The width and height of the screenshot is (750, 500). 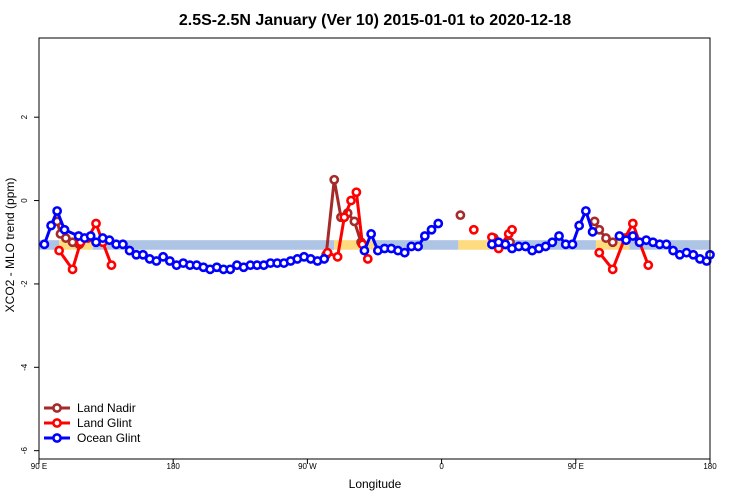 What do you see at coordinates (441, 466) in the screenshot?
I see `x-tick-label: 0` at bounding box center [441, 466].